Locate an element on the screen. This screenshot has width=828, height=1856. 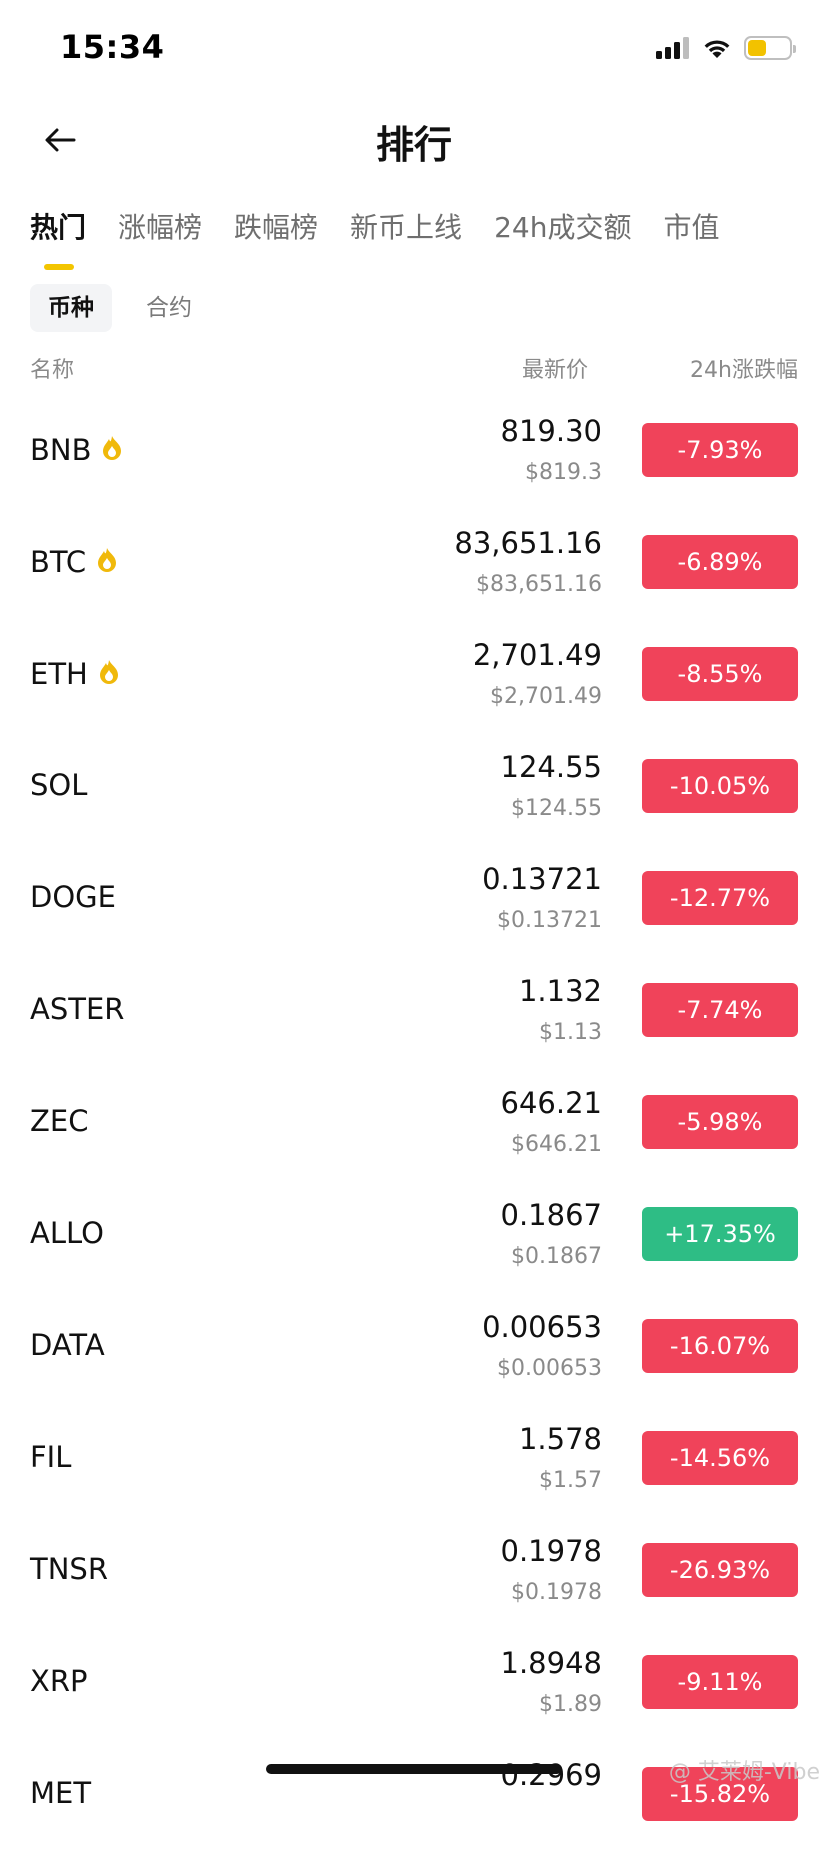
coin-symbol-text: ASTER is located at coordinates (77, 1009).